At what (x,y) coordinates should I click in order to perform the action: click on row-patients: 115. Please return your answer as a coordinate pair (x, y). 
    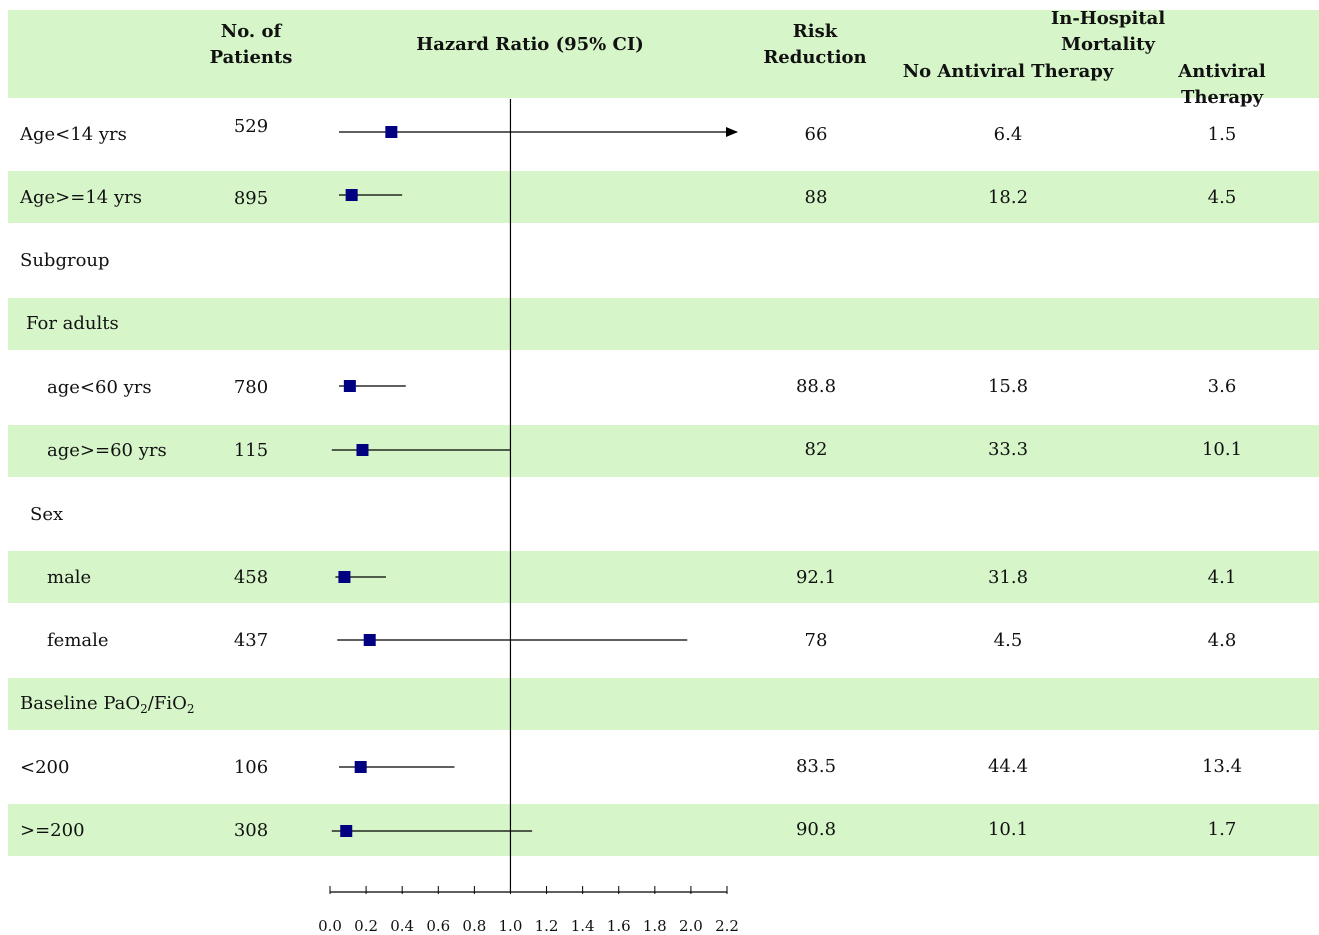
    Looking at the image, I should click on (251, 450).